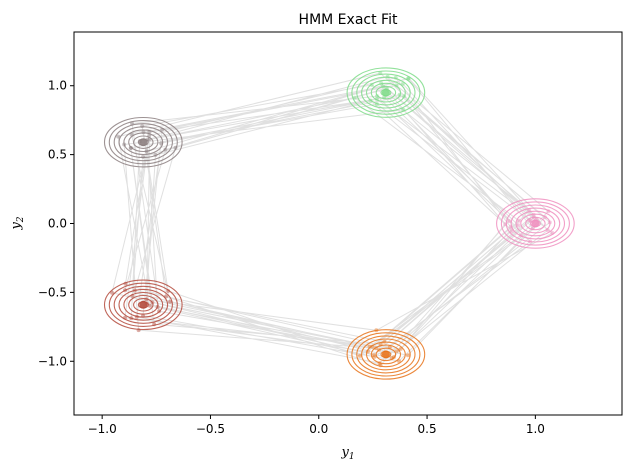 The height and width of the screenshot is (470, 630). Describe the element at coordinates (210, 429) in the screenshot. I see `x-tick-label: −0.5` at that location.